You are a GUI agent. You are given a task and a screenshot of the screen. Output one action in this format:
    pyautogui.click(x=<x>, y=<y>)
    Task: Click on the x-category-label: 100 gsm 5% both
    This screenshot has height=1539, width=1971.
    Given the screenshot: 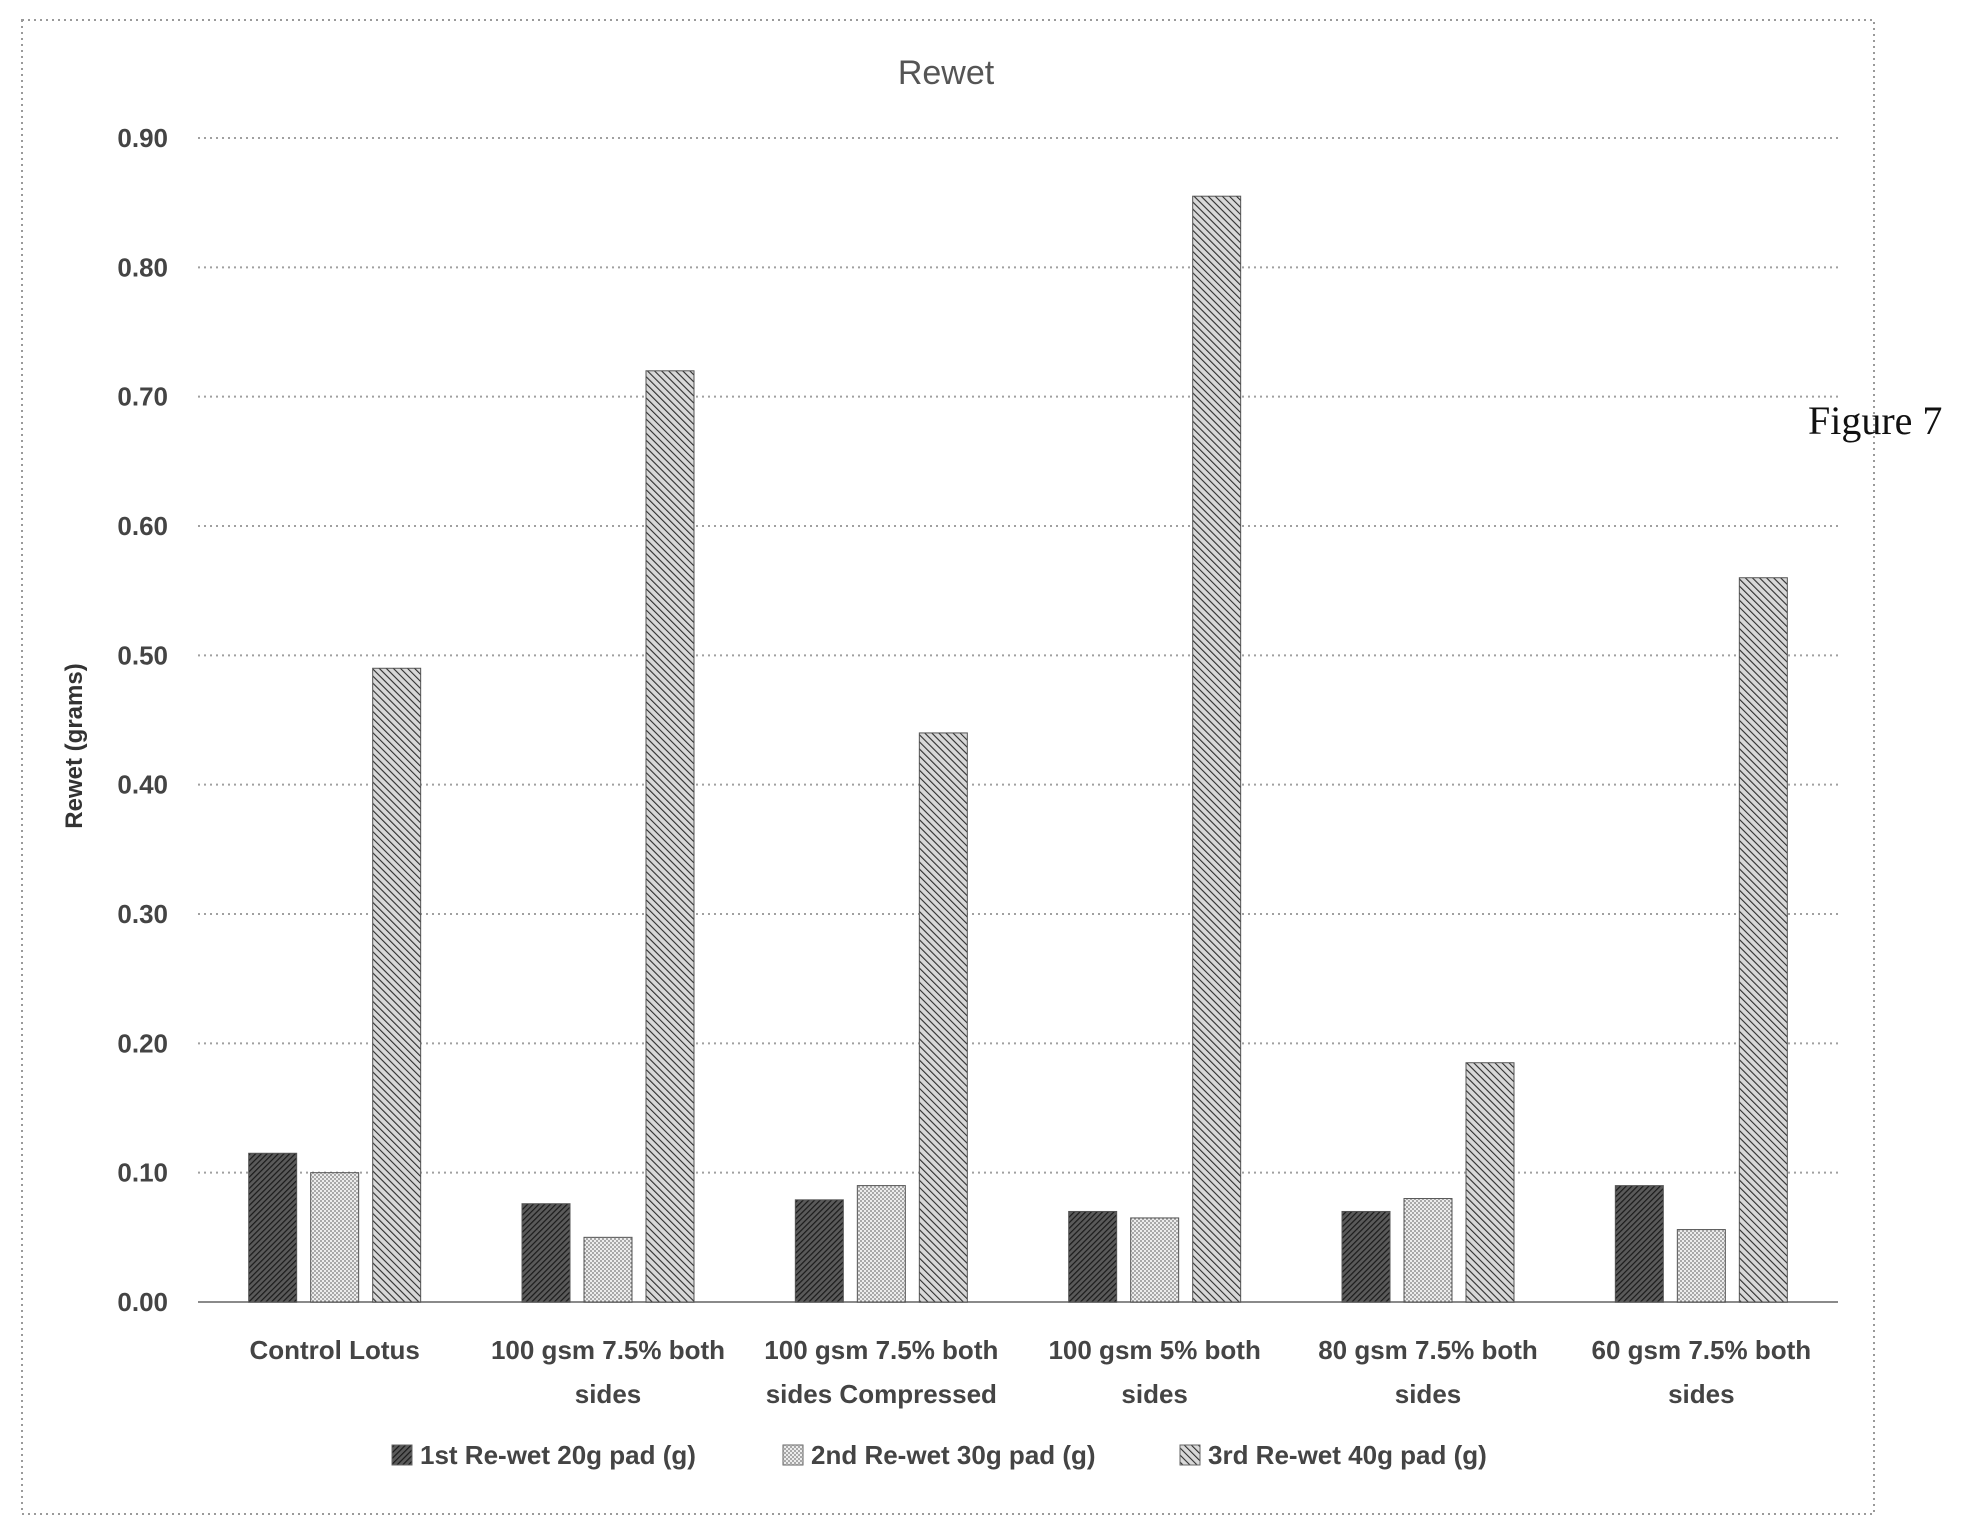 What is the action you would take?
    pyautogui.click(x=1154, y=1350)
    